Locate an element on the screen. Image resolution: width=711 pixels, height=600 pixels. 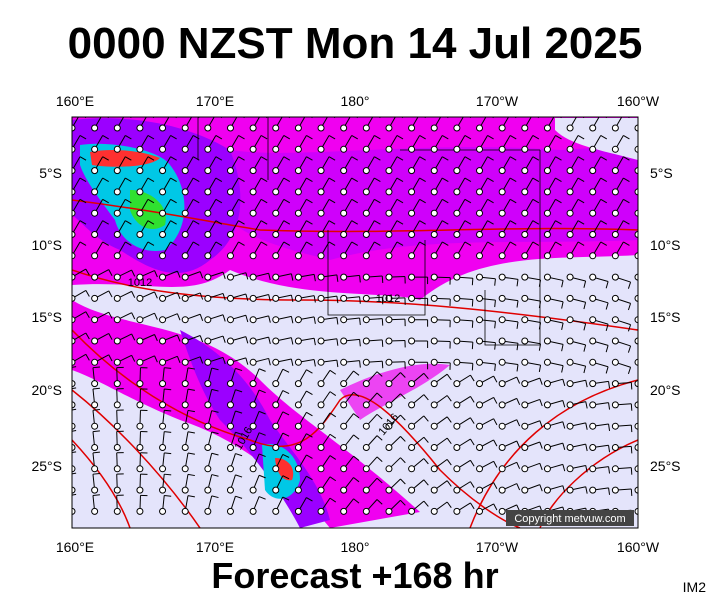
copyright: Copyright metvuw.com is located at coordinates (569, 519).